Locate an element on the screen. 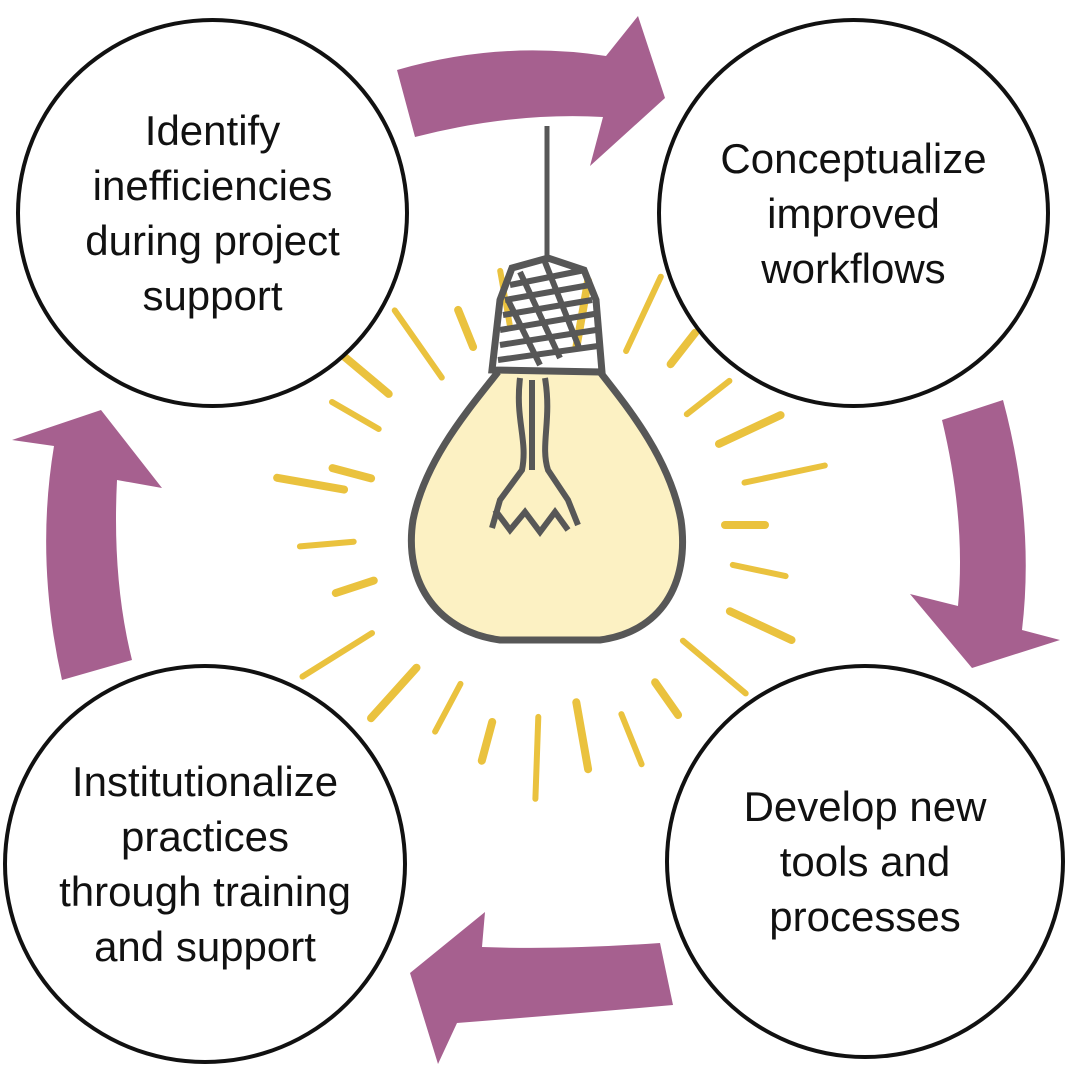 Image resolution: width=1067 pixels, height=1066 pixels. step-line: during project is located at coordinates (212, 240).